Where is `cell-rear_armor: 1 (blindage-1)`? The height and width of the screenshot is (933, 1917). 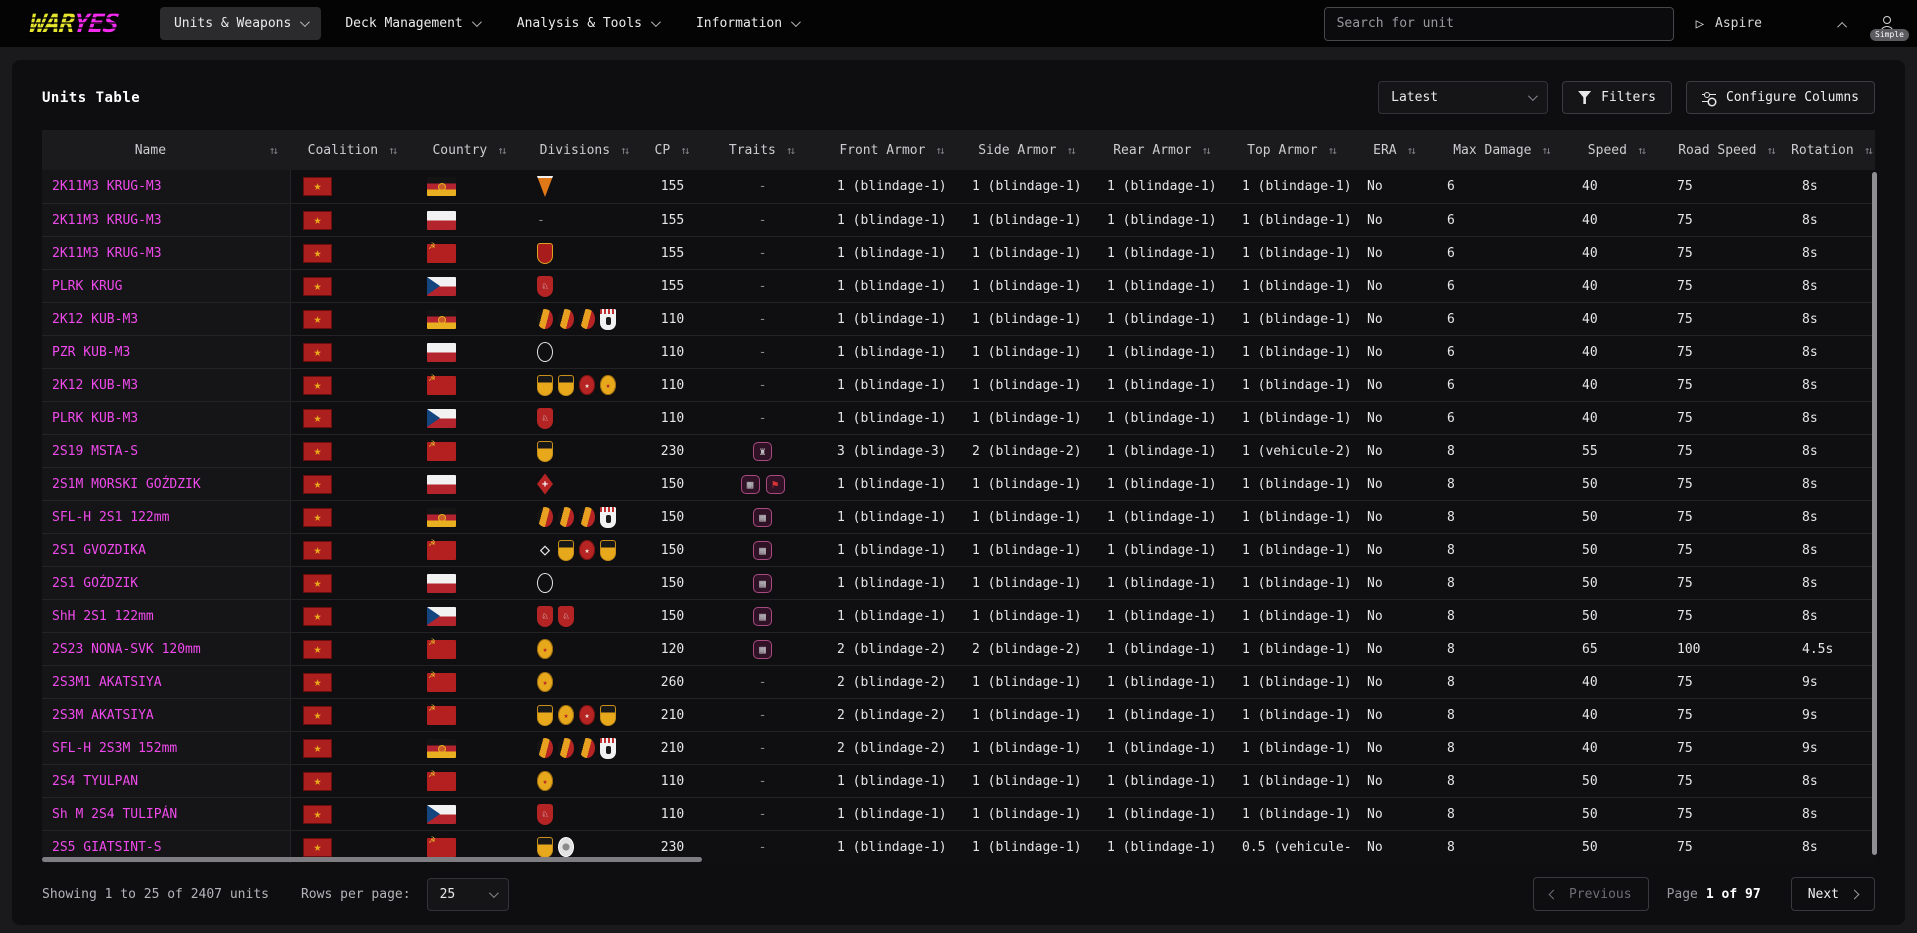
cell-rear_armor: 1 (blindage-1) is located at coordinates (1162, 682).